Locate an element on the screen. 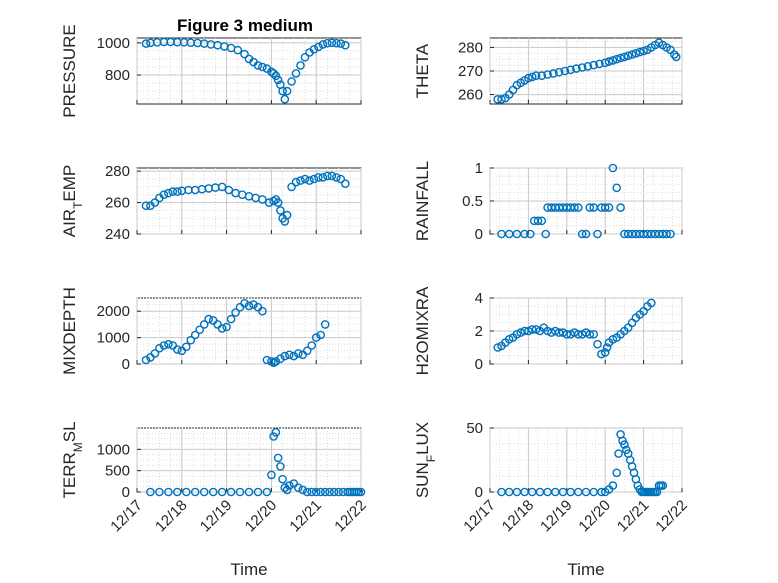 This screenshot has height=583, width=778. subplot-air-temp: 240 260 280 AIRTEMP is located at coordinates (211, 203).